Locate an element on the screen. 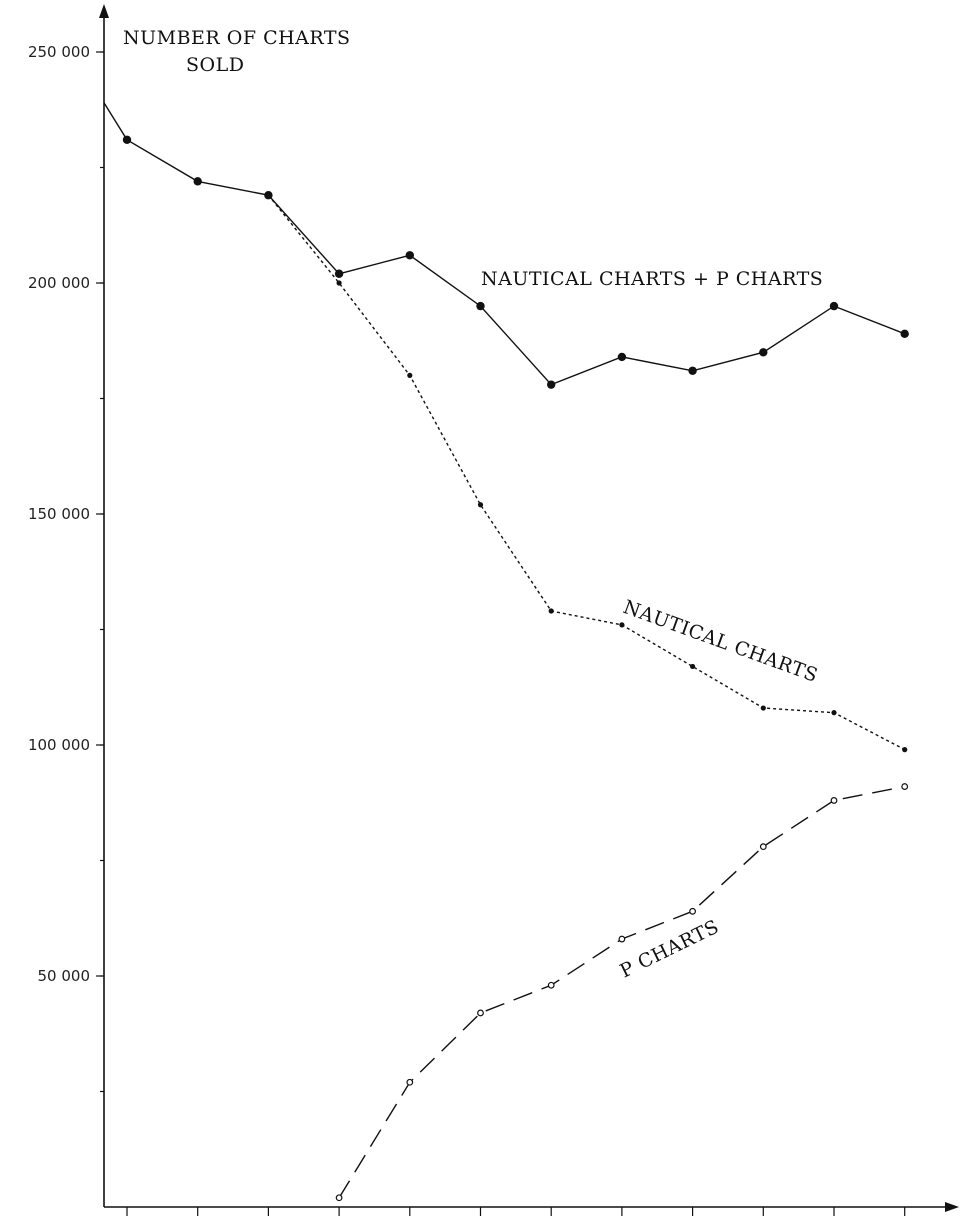  series-label-p-charts: P CHARTS is located at coordinates (670, 949).